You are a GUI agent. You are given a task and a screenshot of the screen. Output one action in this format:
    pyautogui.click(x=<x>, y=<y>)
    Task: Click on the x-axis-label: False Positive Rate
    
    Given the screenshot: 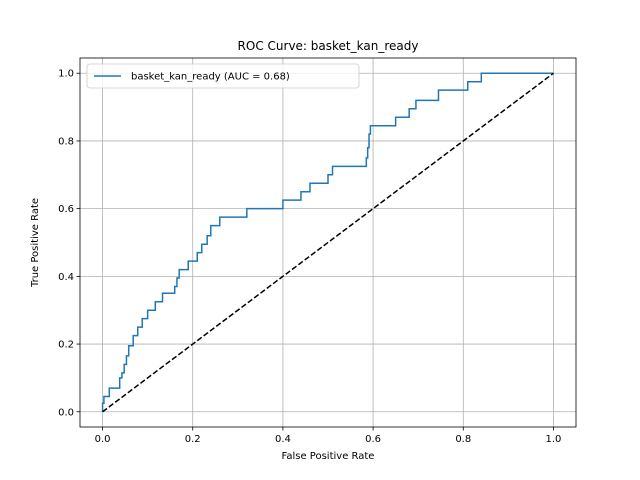 What is the action you would take?
    pyautogui.click(x=328, y=456)
    